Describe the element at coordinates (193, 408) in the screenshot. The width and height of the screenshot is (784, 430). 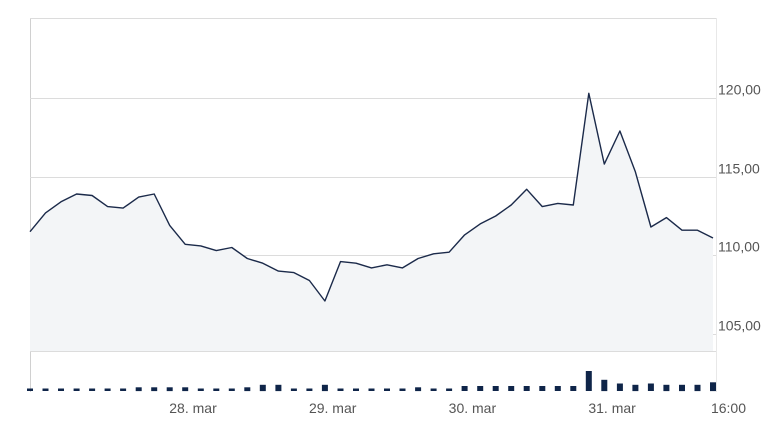
I see `x-tick-label: 28. mar` at that location.